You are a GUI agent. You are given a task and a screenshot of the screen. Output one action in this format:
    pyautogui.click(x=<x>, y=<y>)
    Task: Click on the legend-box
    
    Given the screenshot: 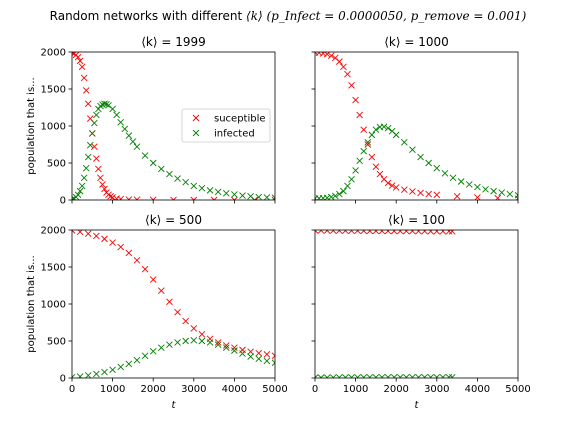 What is the action you would take?
    pyautogui.click(x=226, y=125)
    